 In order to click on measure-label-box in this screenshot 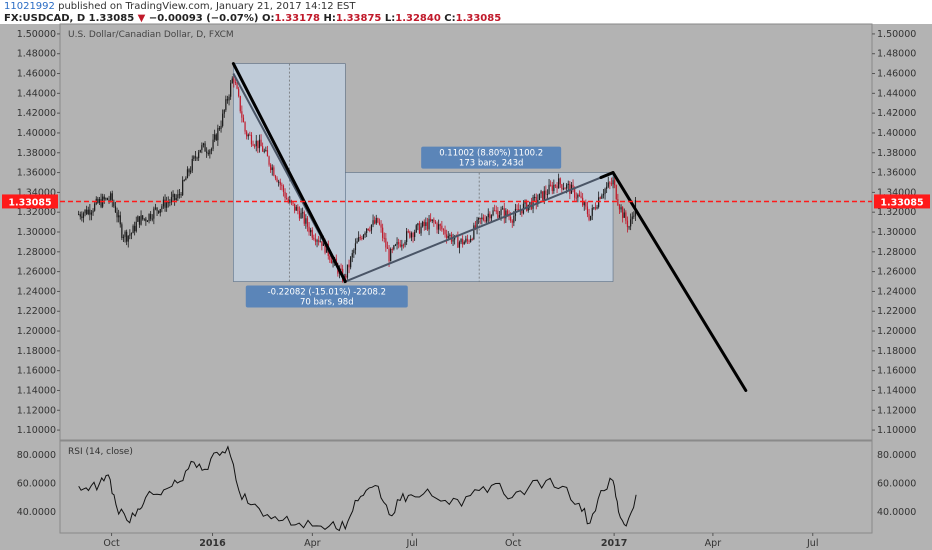, I will do `click(491, 157)`.